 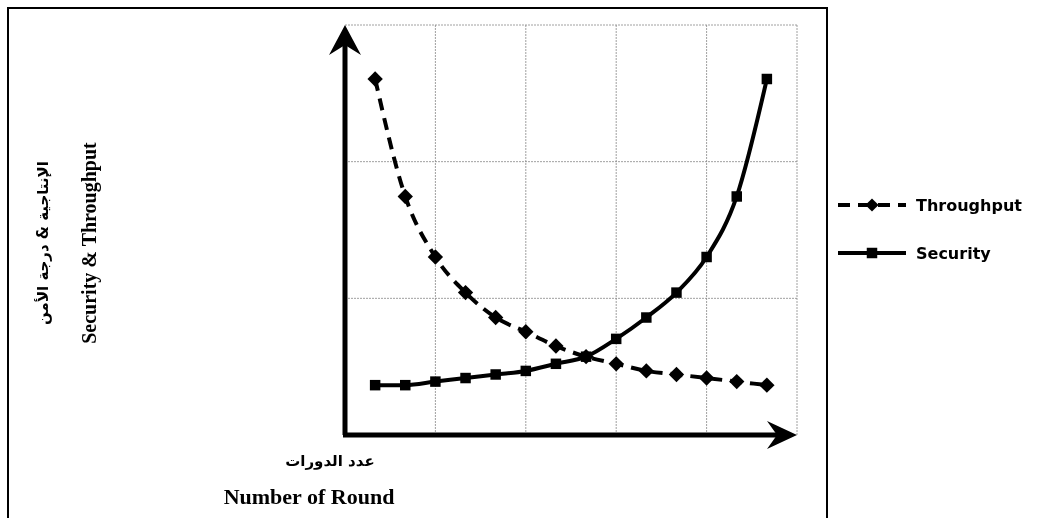 I want to click on legend-label: Security, so click(x=954, y=253).